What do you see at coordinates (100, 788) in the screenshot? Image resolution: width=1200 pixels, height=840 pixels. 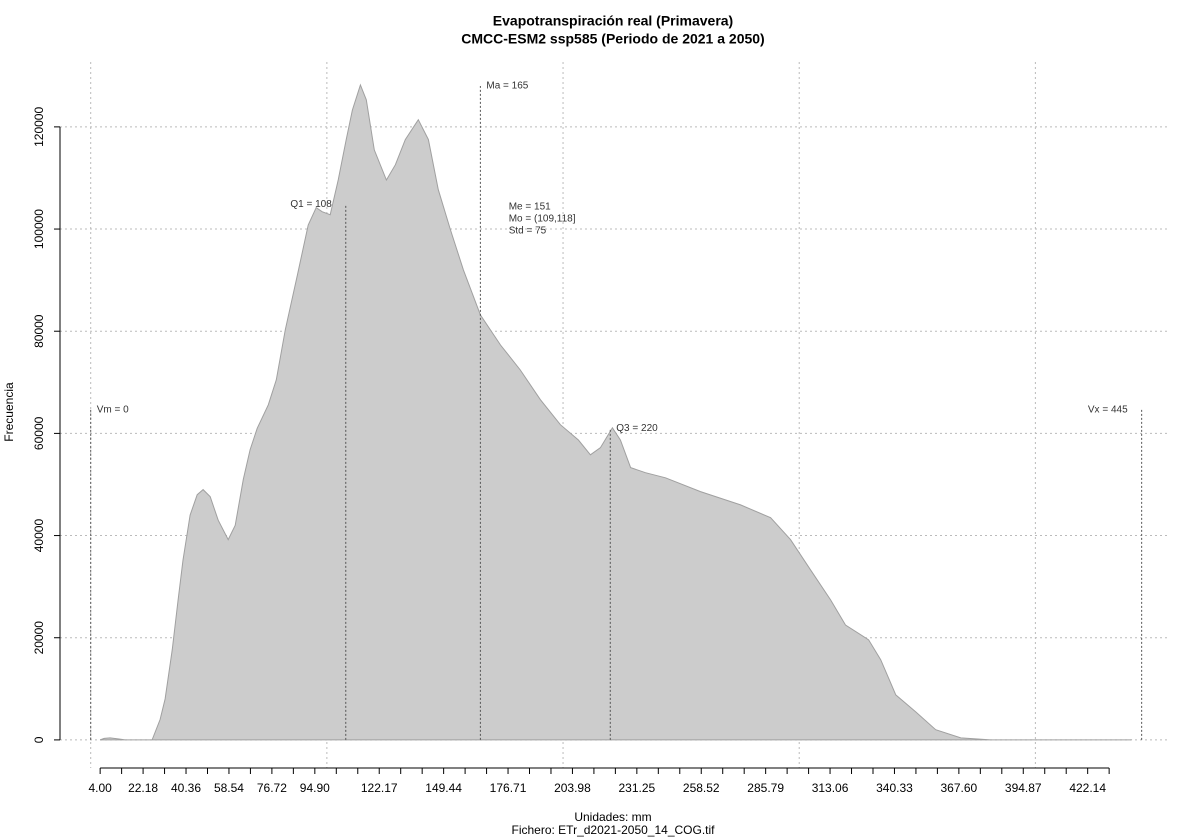 I see `x-tick-label: 4.00` at bounding box center [100, 788].